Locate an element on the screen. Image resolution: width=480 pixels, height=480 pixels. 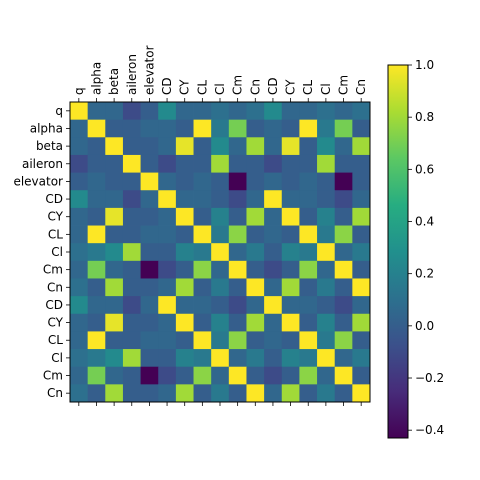
y-tick-label: CL is located at coordinates (55, 340).